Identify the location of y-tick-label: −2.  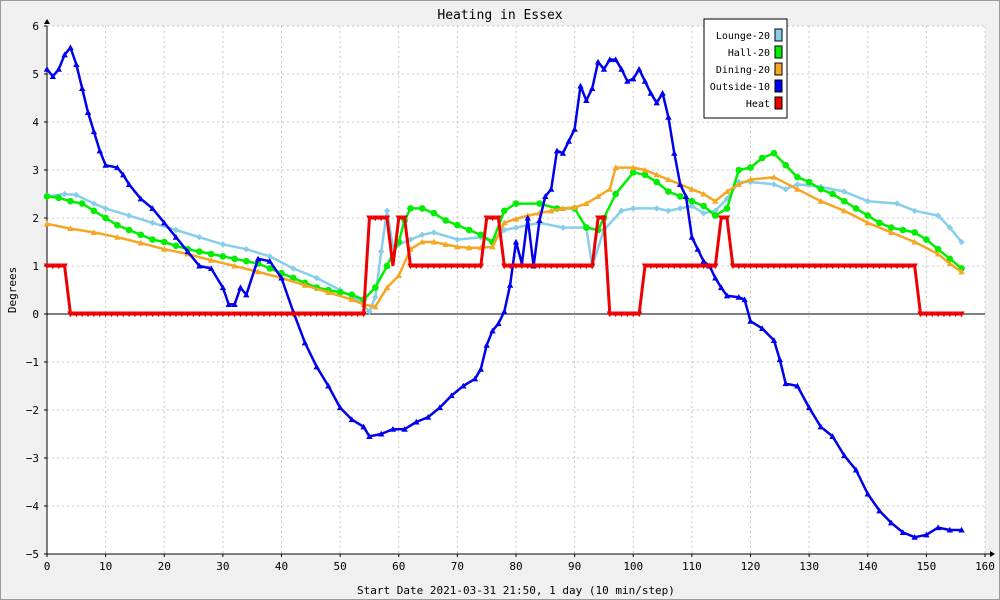
(32, 410).